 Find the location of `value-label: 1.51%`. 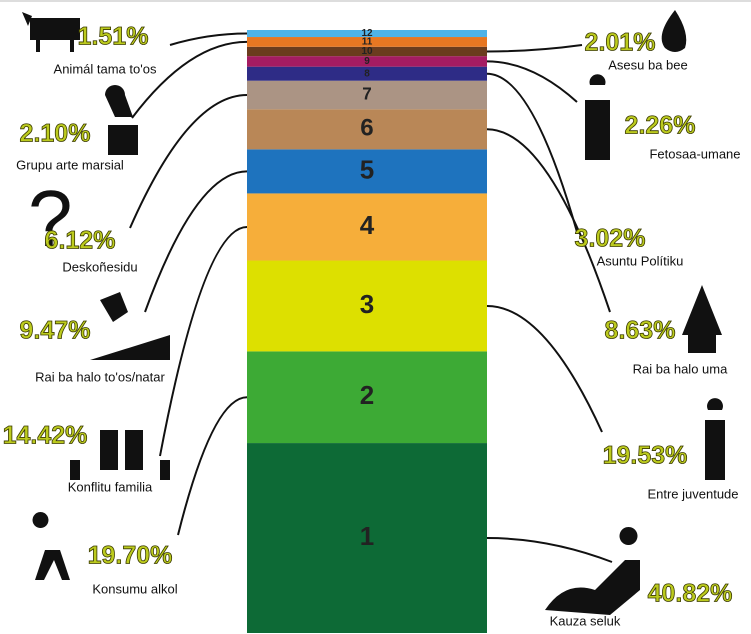

value-label: 1.51% is located at coordinates (113, 37).